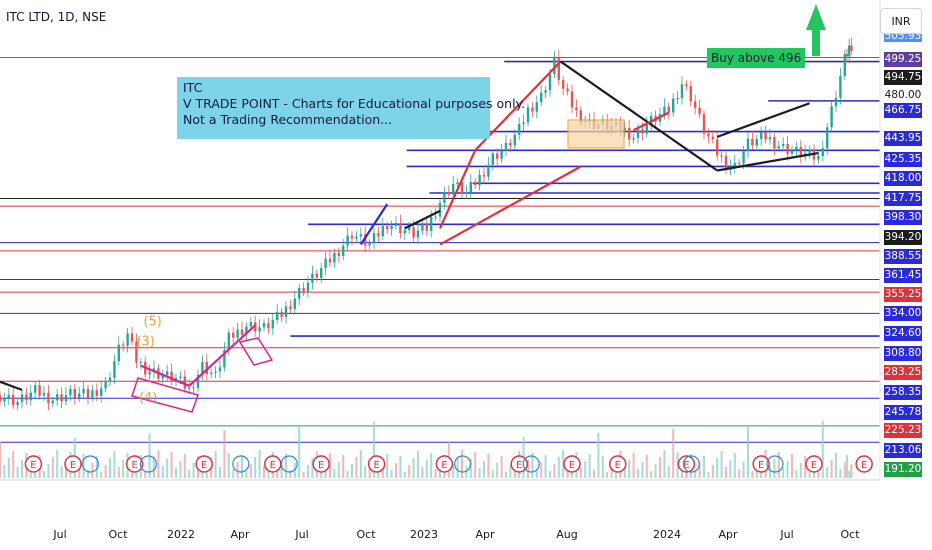  Describe the element at coordinates (903, 59) in the screenshot. I see `price-level-label: 499.25` at that location.